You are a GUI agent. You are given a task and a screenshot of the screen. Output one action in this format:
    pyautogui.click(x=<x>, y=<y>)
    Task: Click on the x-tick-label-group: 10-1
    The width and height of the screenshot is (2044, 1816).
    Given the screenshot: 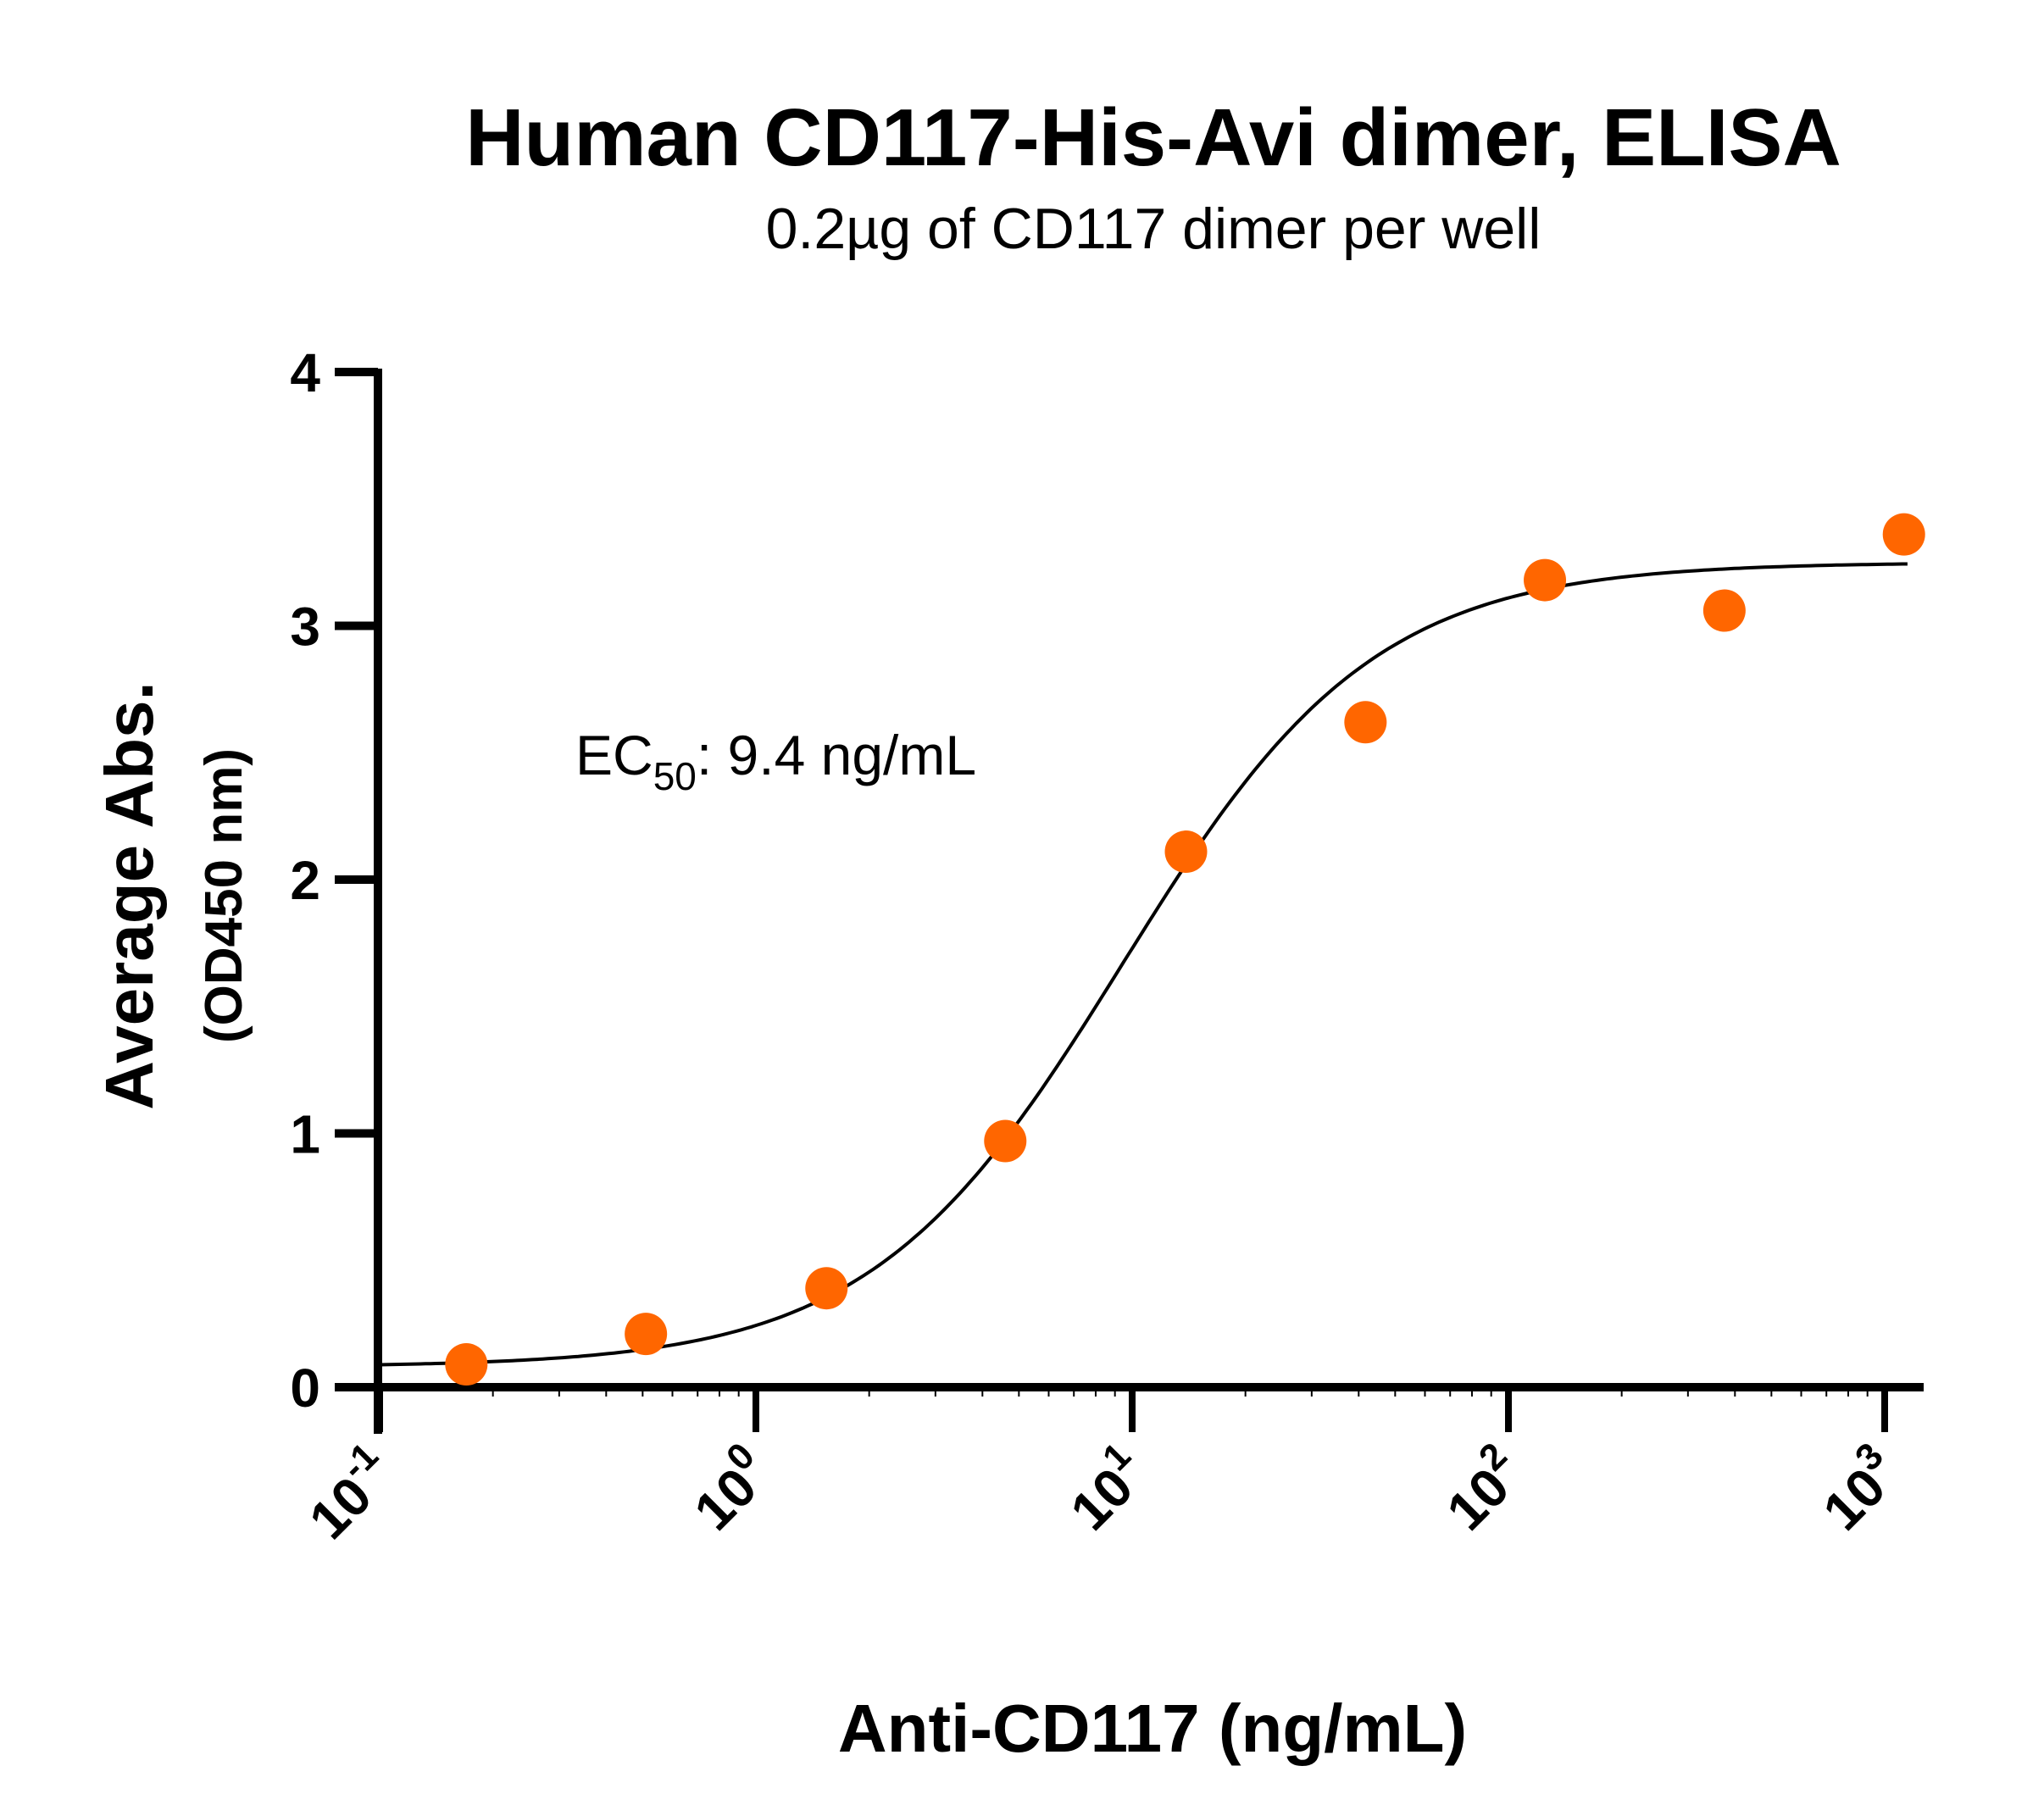 What is the action you would take?
    pyautogui.click(x=349, y=1493)
    